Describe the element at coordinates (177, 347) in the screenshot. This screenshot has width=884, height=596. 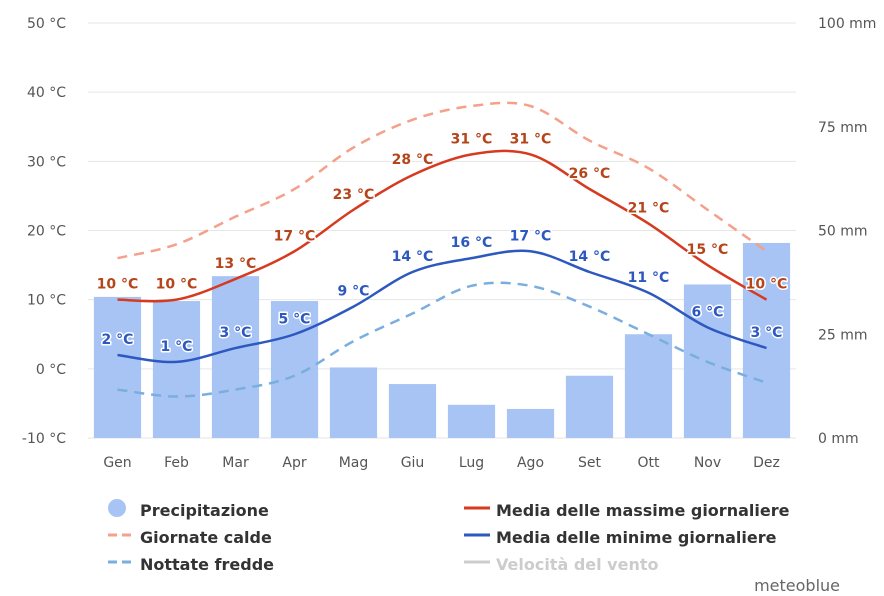
I see `data-label: 1 °C` at that location.